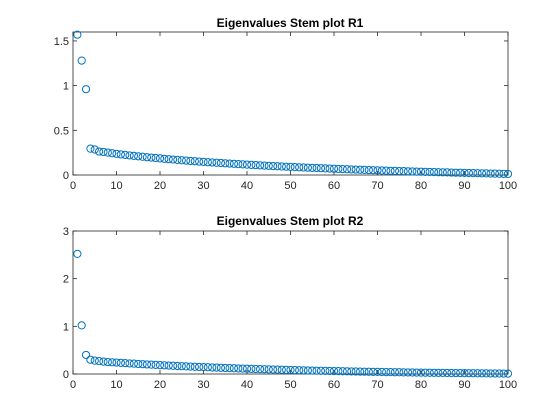 Image resolution: width=560 pixels, height=420 pixels. What do you see at coordinates (377, 385) in the screenshot?
I see `subplot-r2-x-tick-label: 70` at bounding box center [377, 385].